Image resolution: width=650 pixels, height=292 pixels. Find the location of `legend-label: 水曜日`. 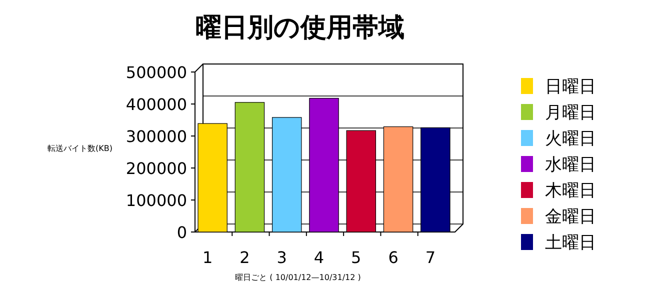

legend-label: 水曜日 is located at coordinates (570, 165).